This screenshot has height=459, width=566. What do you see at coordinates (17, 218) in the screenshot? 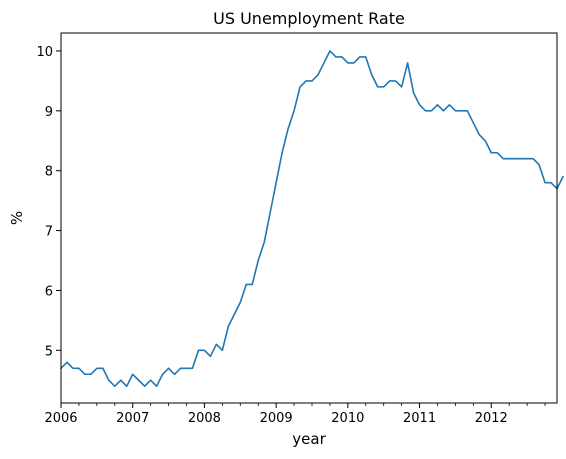
I see `y-axis-label: %` at bounding box center [17, 218].